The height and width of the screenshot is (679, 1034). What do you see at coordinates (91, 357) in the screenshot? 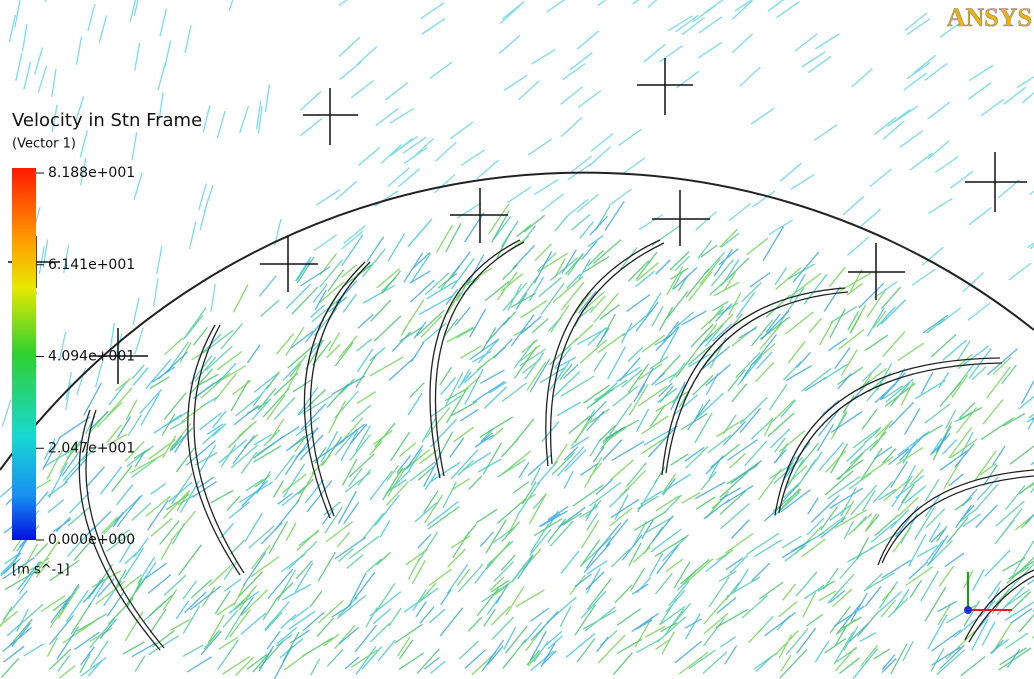
I see `legend-tick-label: 4.094e+001` at bounding box center [91, 357].